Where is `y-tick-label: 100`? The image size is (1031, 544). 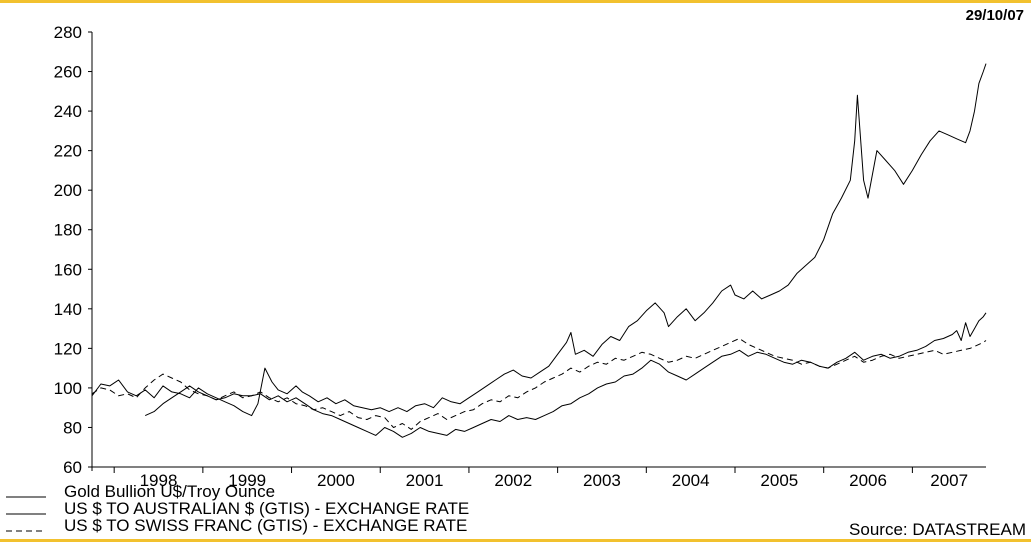
y-tick-label: 100 is located at coordinates (68, 388).